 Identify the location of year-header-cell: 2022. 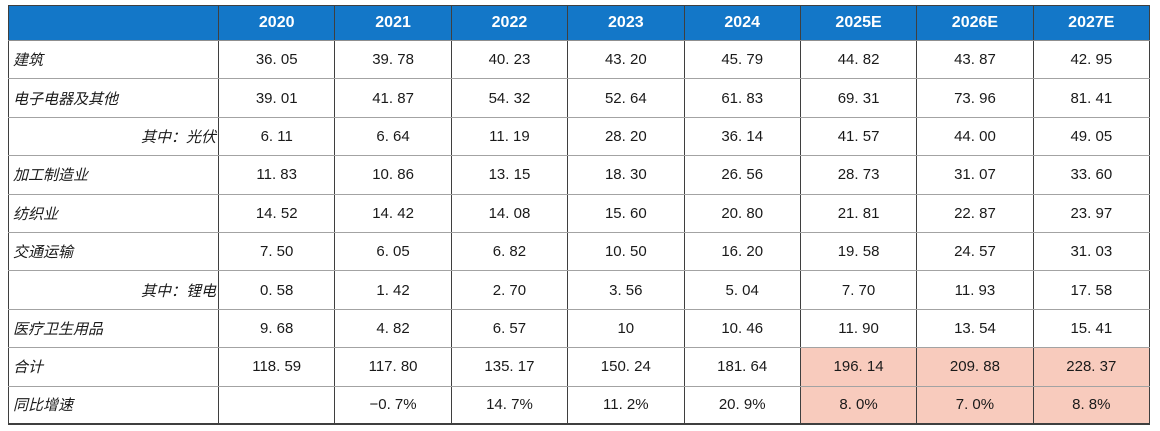
(509, 23).